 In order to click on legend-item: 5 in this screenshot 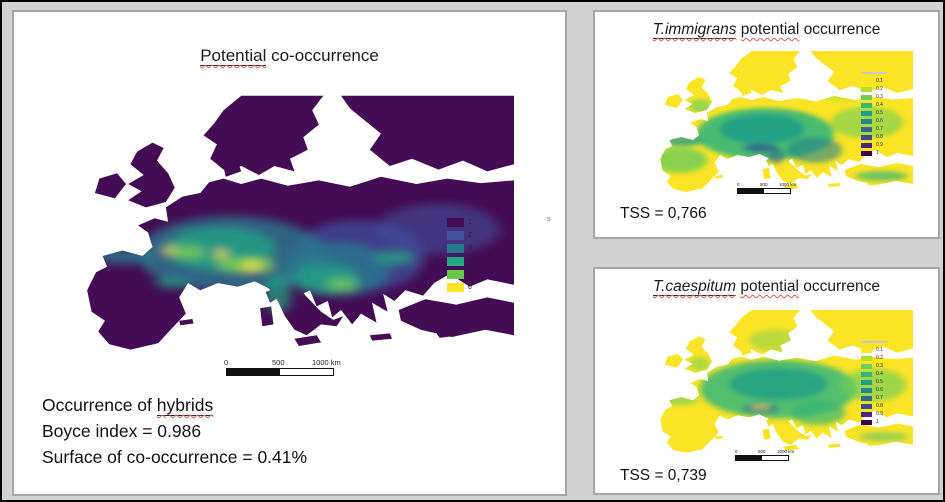, I will do `click(459, 274)`.